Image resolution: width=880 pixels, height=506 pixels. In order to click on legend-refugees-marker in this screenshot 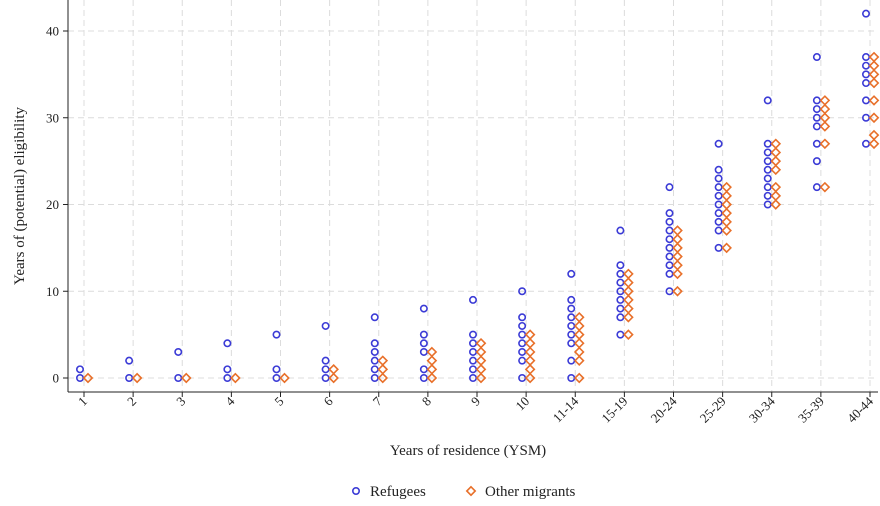, I will do `click(355, 490)`.